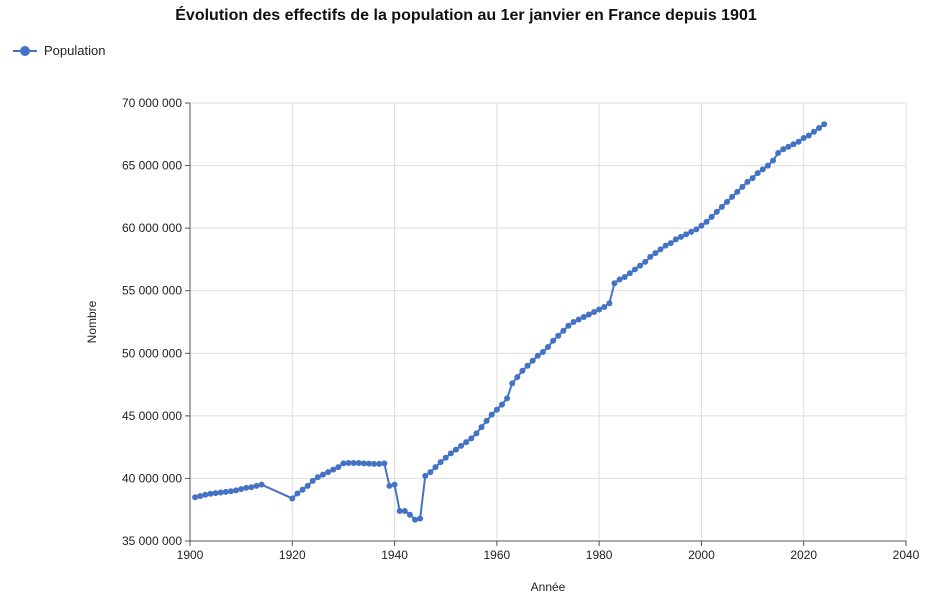 The image size is (932, 603). What do you see at coordinates (190, 555) in the screenshot?
I see `x-tick-label: 1900` at bounding box center [190, 555].